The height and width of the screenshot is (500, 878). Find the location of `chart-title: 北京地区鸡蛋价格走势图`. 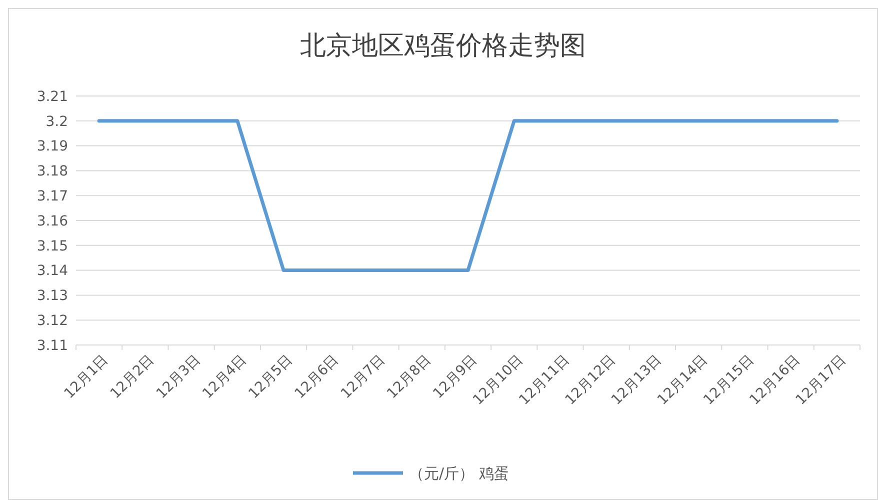

chart-title: 北京地区鸡蛋价格走势图 is located at coordinates (443, 46).